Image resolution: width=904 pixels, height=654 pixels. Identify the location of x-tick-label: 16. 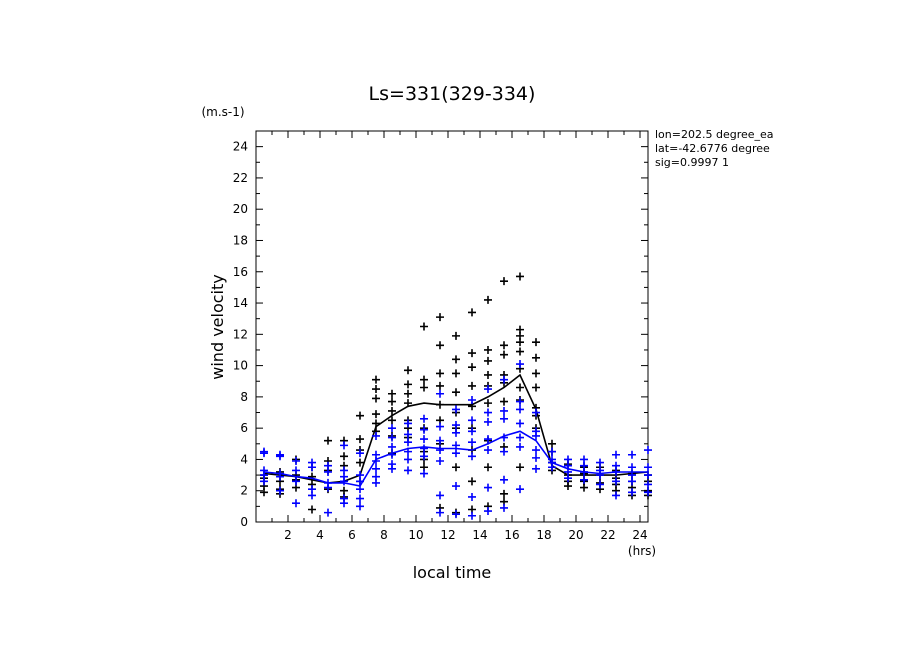
(511, 535).